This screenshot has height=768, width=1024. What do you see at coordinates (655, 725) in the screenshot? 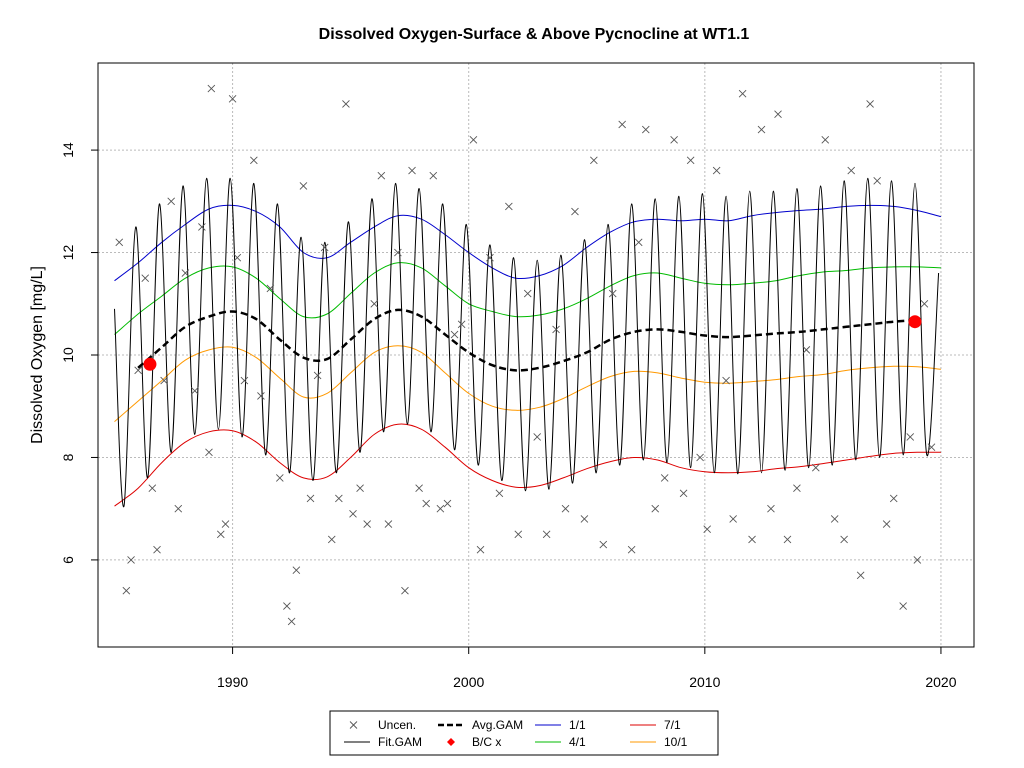
I see `legend-entry-7-1: 7/1` at bounding box center [655, 725].